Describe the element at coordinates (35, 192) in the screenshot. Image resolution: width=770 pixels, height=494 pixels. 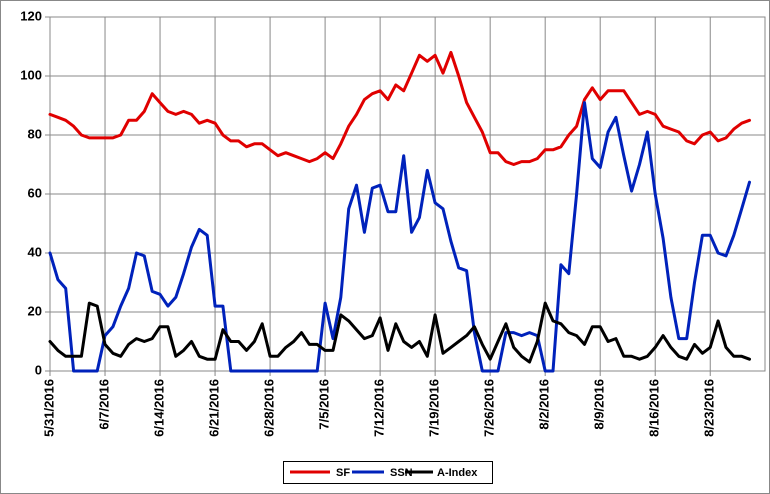
I see `y-tick-label: 60` at that location.